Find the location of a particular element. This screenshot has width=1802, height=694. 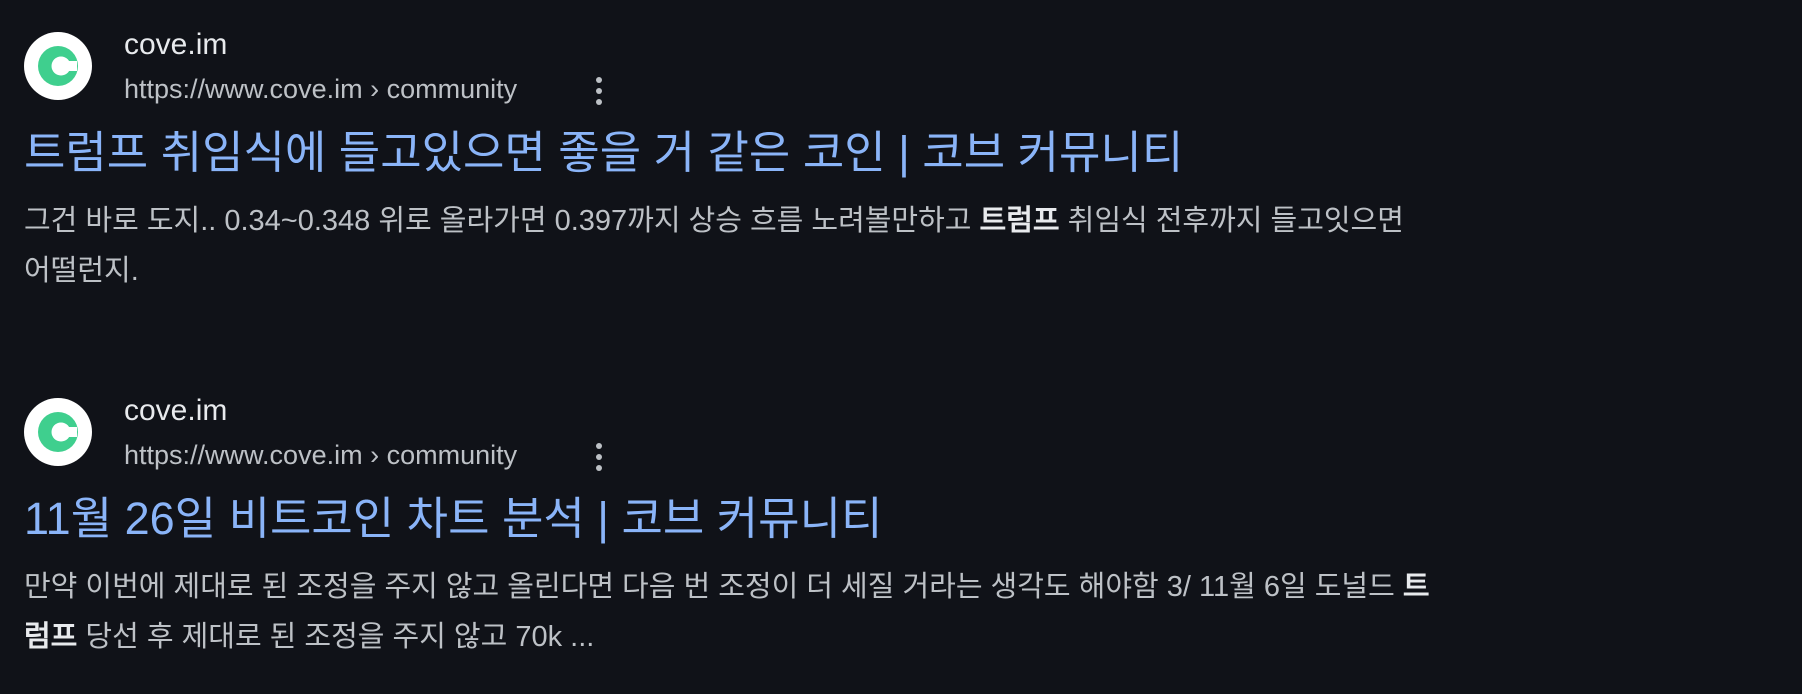

snippet-text: 어떨런지. is located at coordinates (81, 271).